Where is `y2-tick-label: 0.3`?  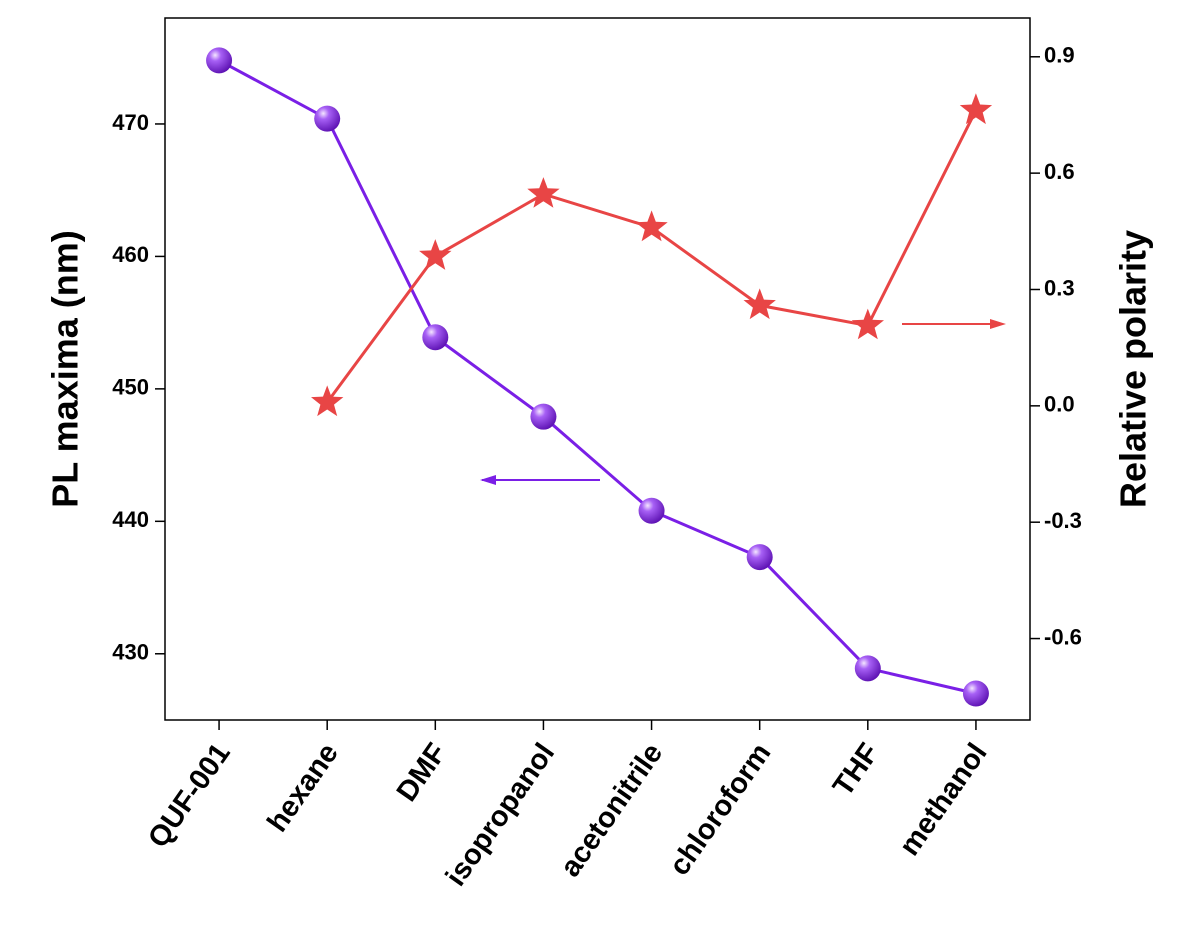 y2-tick-label: 0.3 is located at coordinates (1059, 287).